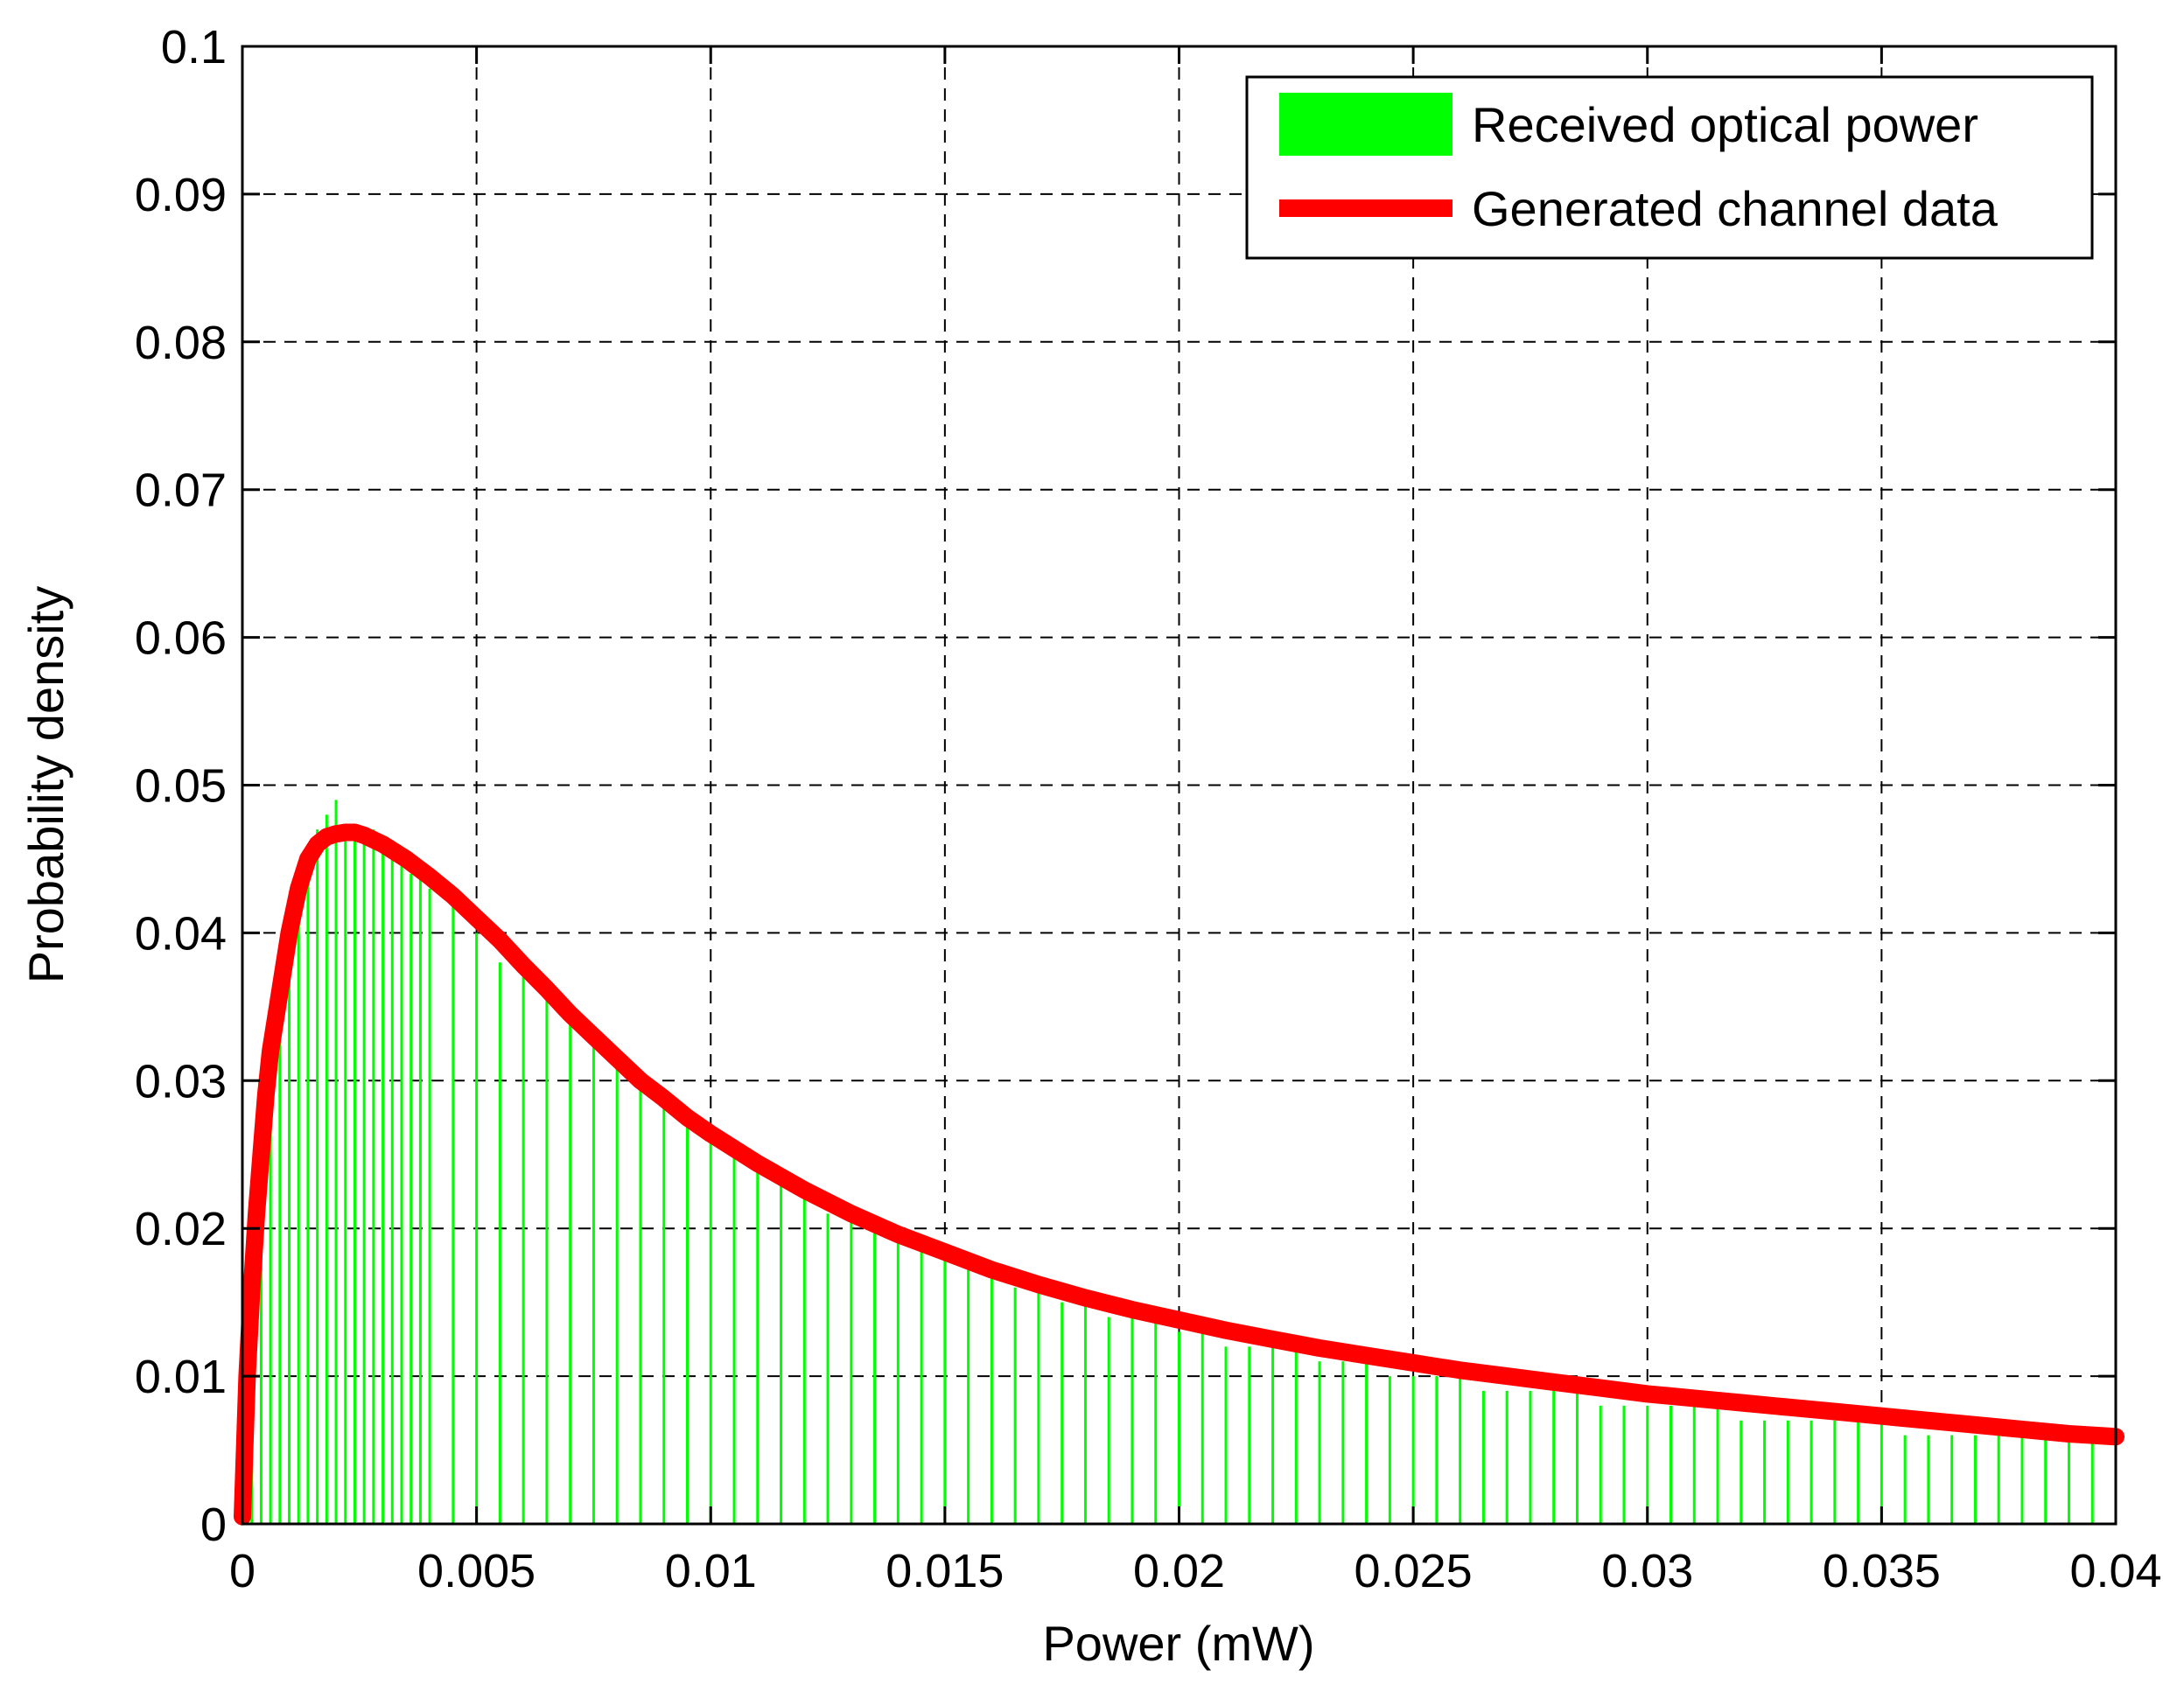 The width and height of the screenshot is (2184, 1691). Describe the element at coordinates (1178, 1643) in the screenshot. I see `x-axis-title: Power (mW)` at that location.